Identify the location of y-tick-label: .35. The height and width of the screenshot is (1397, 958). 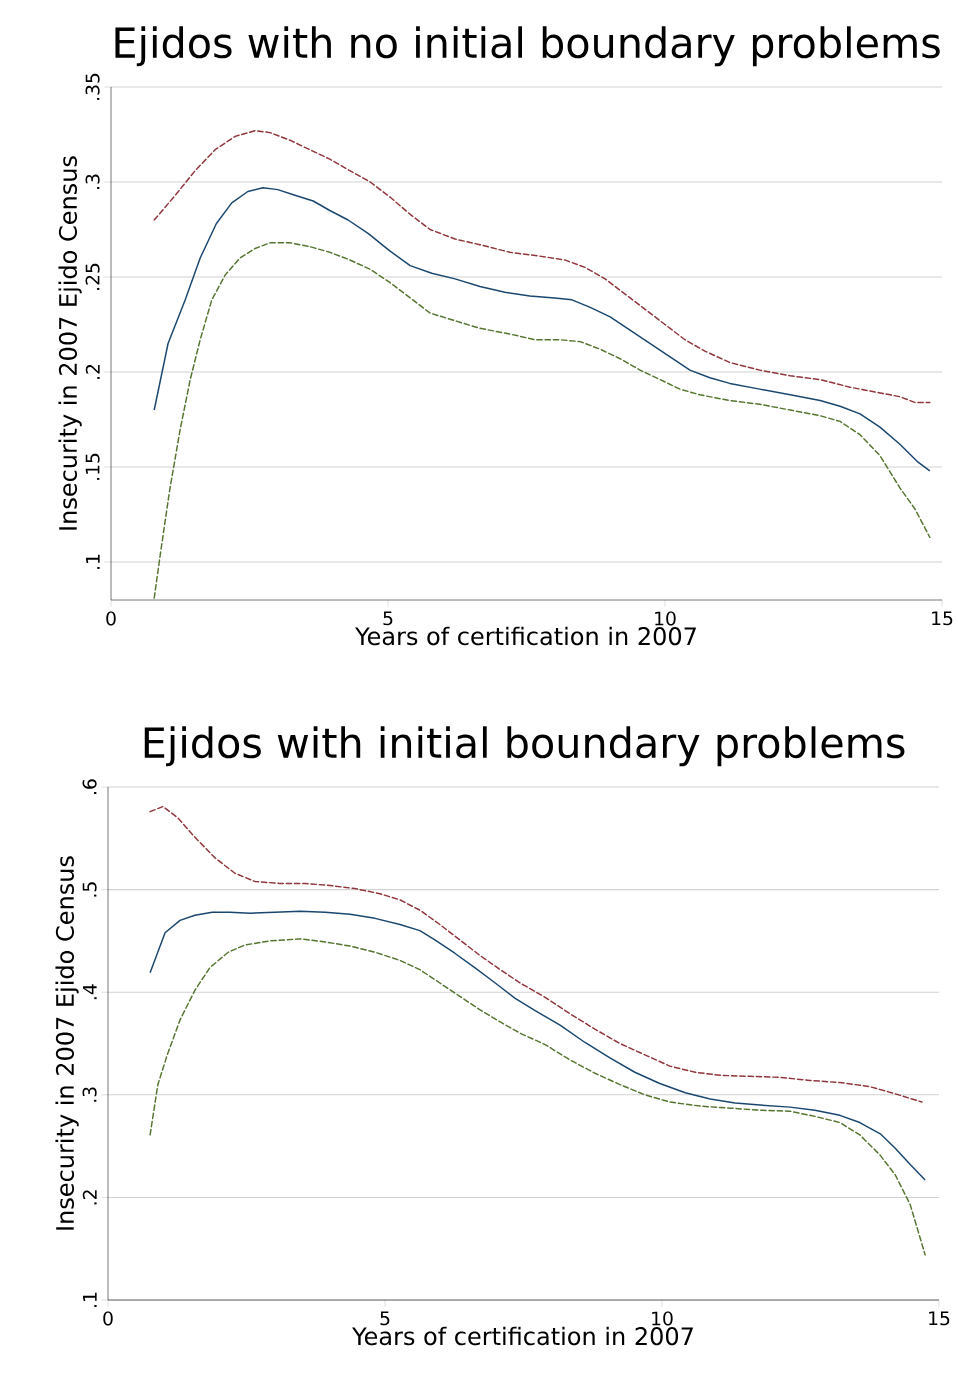
(92, 86).